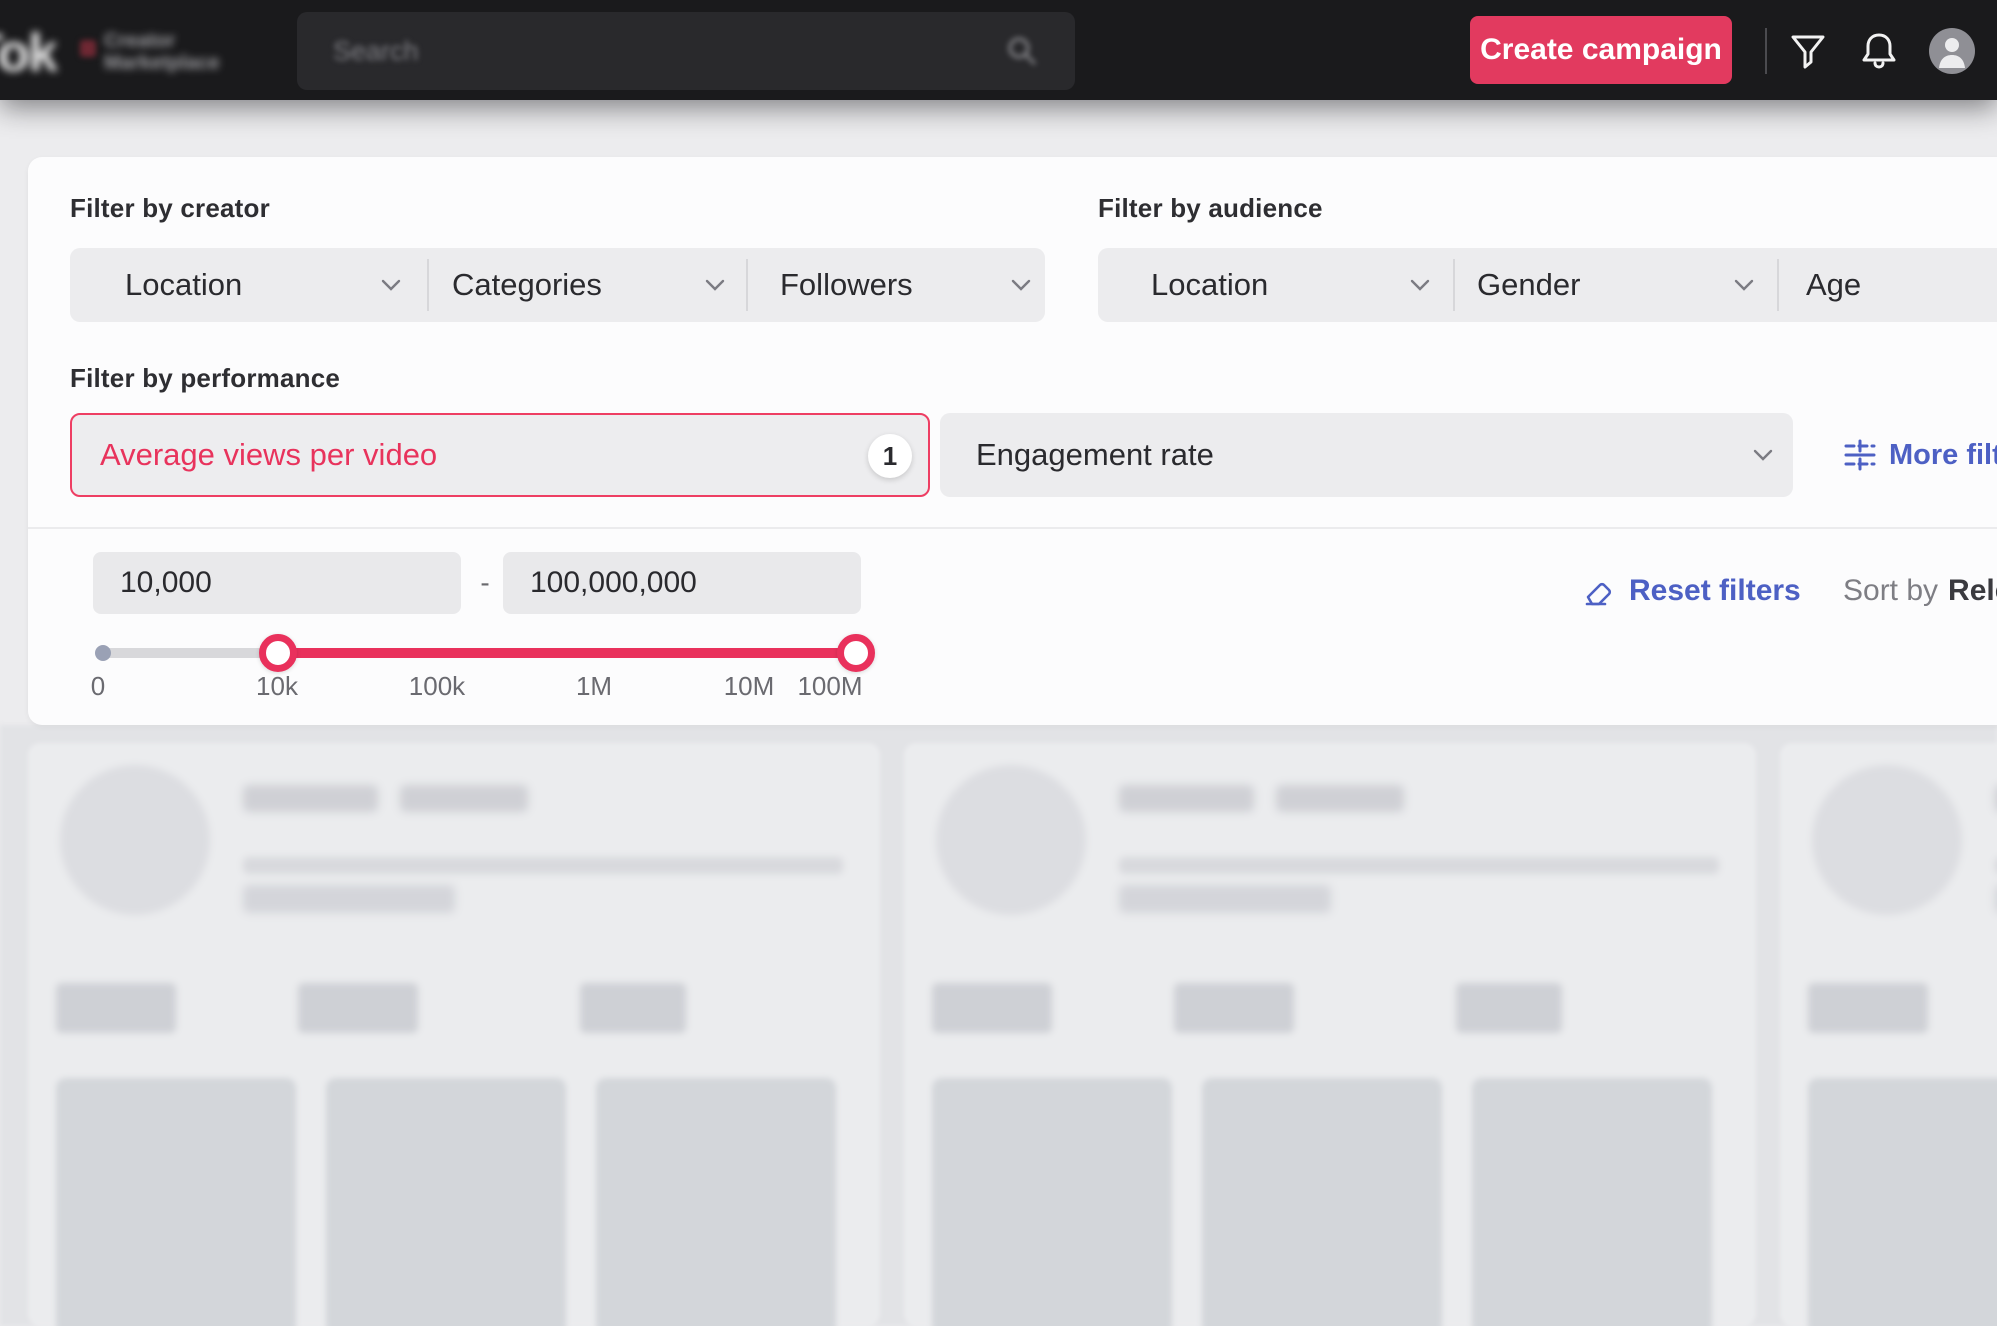 Image resolution: width=1997 pixels, height=1326 pixels. What do you see at coordinates (682, 583) in the screenshot?
I see `max-views-input` at bounding box center [682, 583].